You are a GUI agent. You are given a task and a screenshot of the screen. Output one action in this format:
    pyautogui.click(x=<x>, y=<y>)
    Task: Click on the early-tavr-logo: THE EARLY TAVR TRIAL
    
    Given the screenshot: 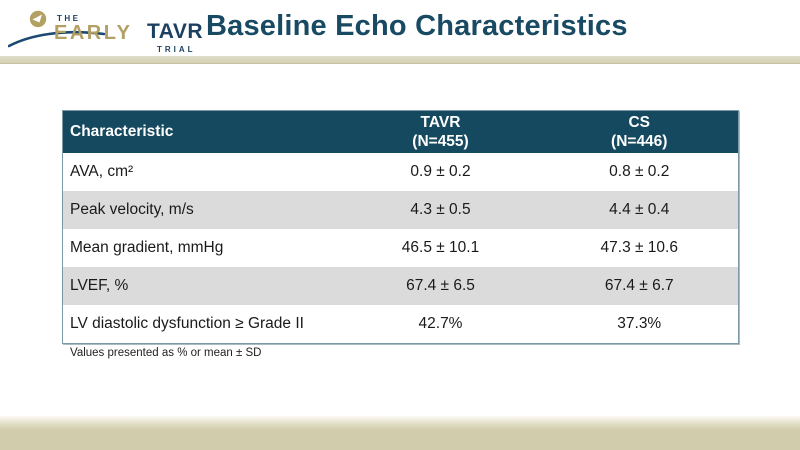 What is the action you would take?
    pyautogui.click(x=106, y=30)
    